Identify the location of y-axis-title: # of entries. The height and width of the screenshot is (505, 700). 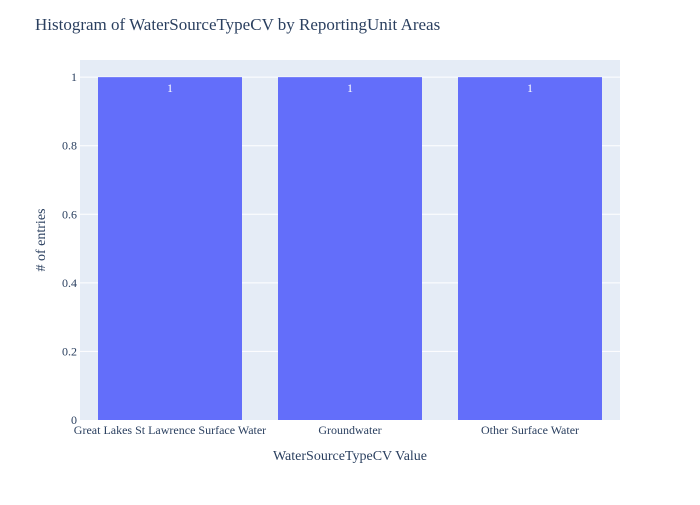
(41, 240).